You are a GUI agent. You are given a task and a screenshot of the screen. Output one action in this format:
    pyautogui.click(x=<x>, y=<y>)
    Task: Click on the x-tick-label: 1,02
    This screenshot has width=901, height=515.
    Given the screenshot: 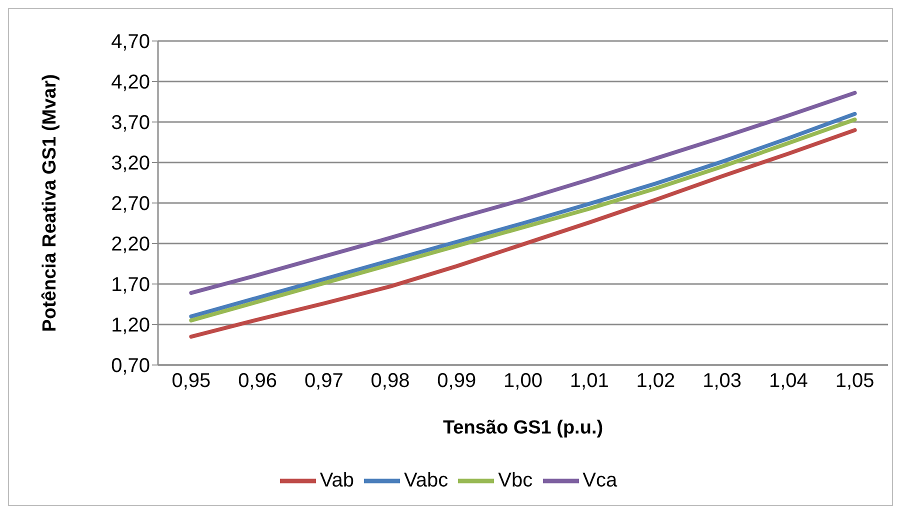 What is the action you would take?
    pyautogui.click(x=656, y=381)
    